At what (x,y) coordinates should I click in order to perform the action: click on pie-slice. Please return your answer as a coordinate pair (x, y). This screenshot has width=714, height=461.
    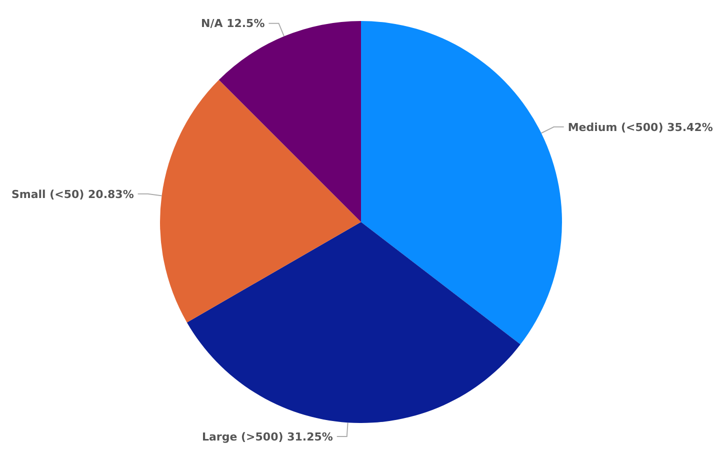
    Looking at the image, I should click on (260, 201).